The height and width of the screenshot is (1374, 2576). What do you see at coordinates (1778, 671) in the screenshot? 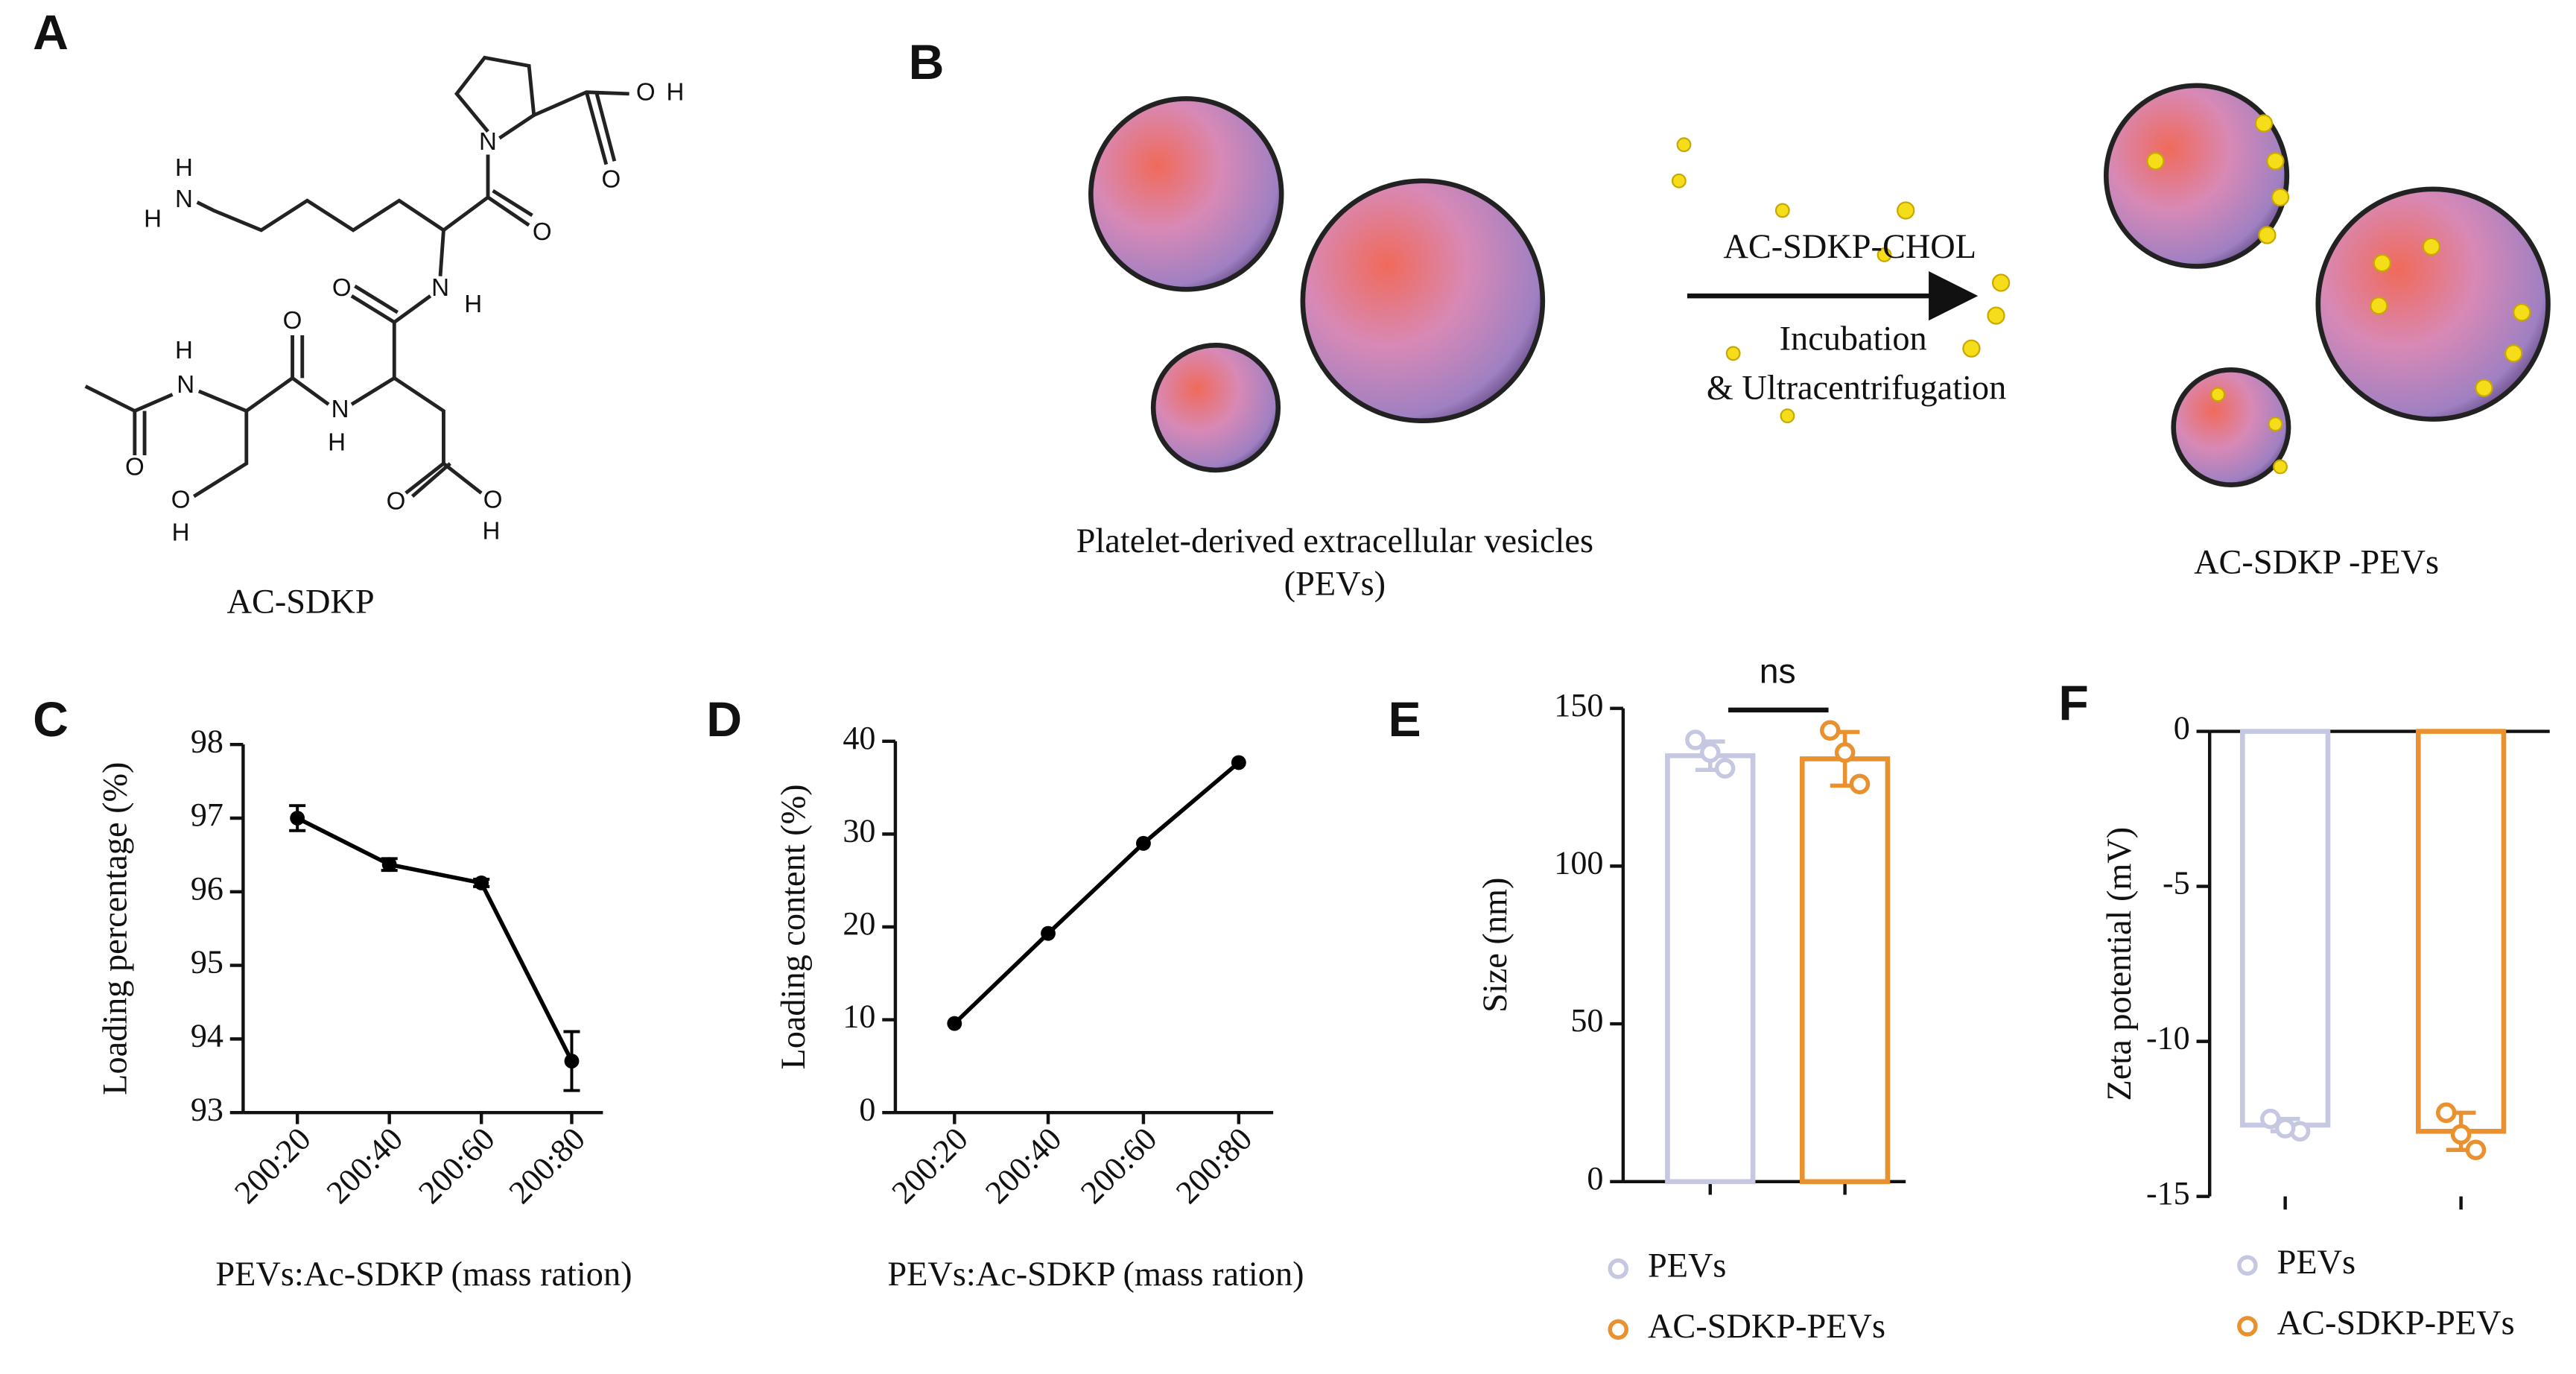
I see `annotation: ns` at bounding box center [1778, 671].